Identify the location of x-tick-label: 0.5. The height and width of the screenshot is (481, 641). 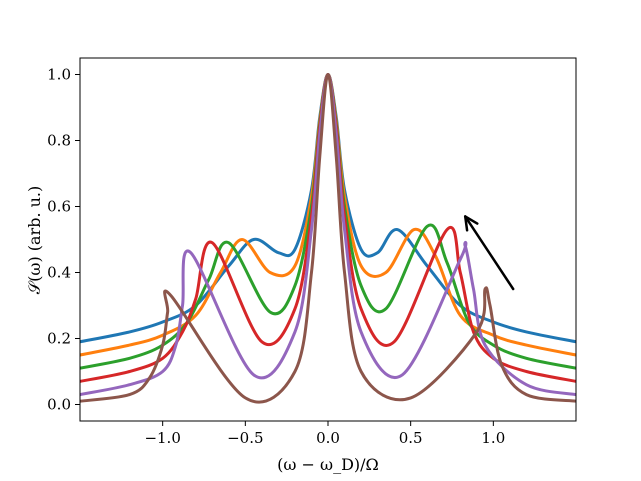
(411, 438).